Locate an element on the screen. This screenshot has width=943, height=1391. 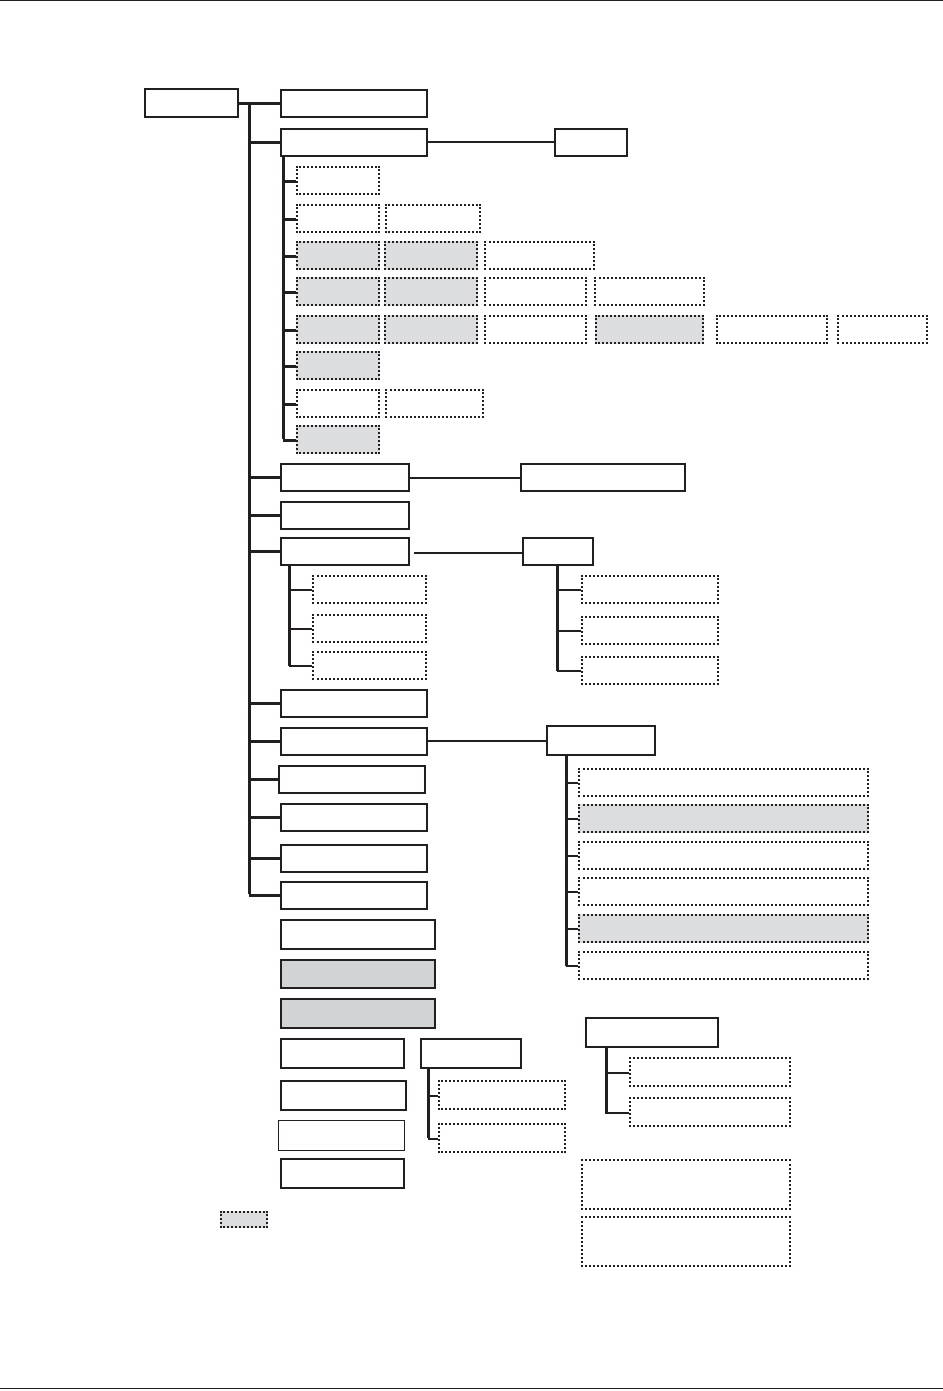
trunk-line is located at coordinates (249, 498).